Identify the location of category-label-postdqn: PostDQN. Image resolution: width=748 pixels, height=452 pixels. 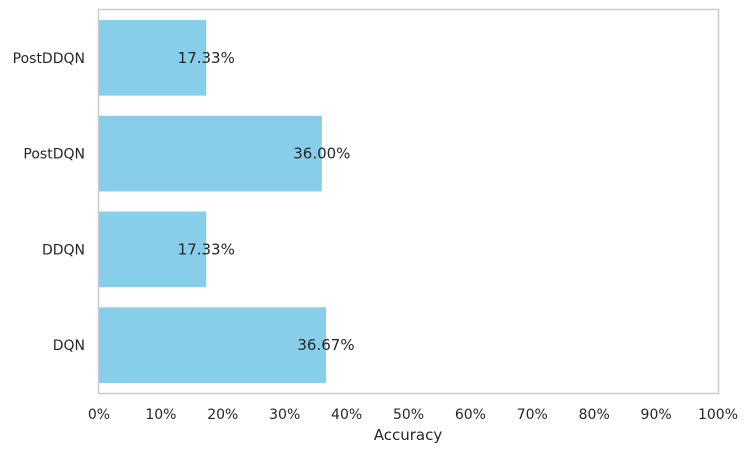
(54, 155).